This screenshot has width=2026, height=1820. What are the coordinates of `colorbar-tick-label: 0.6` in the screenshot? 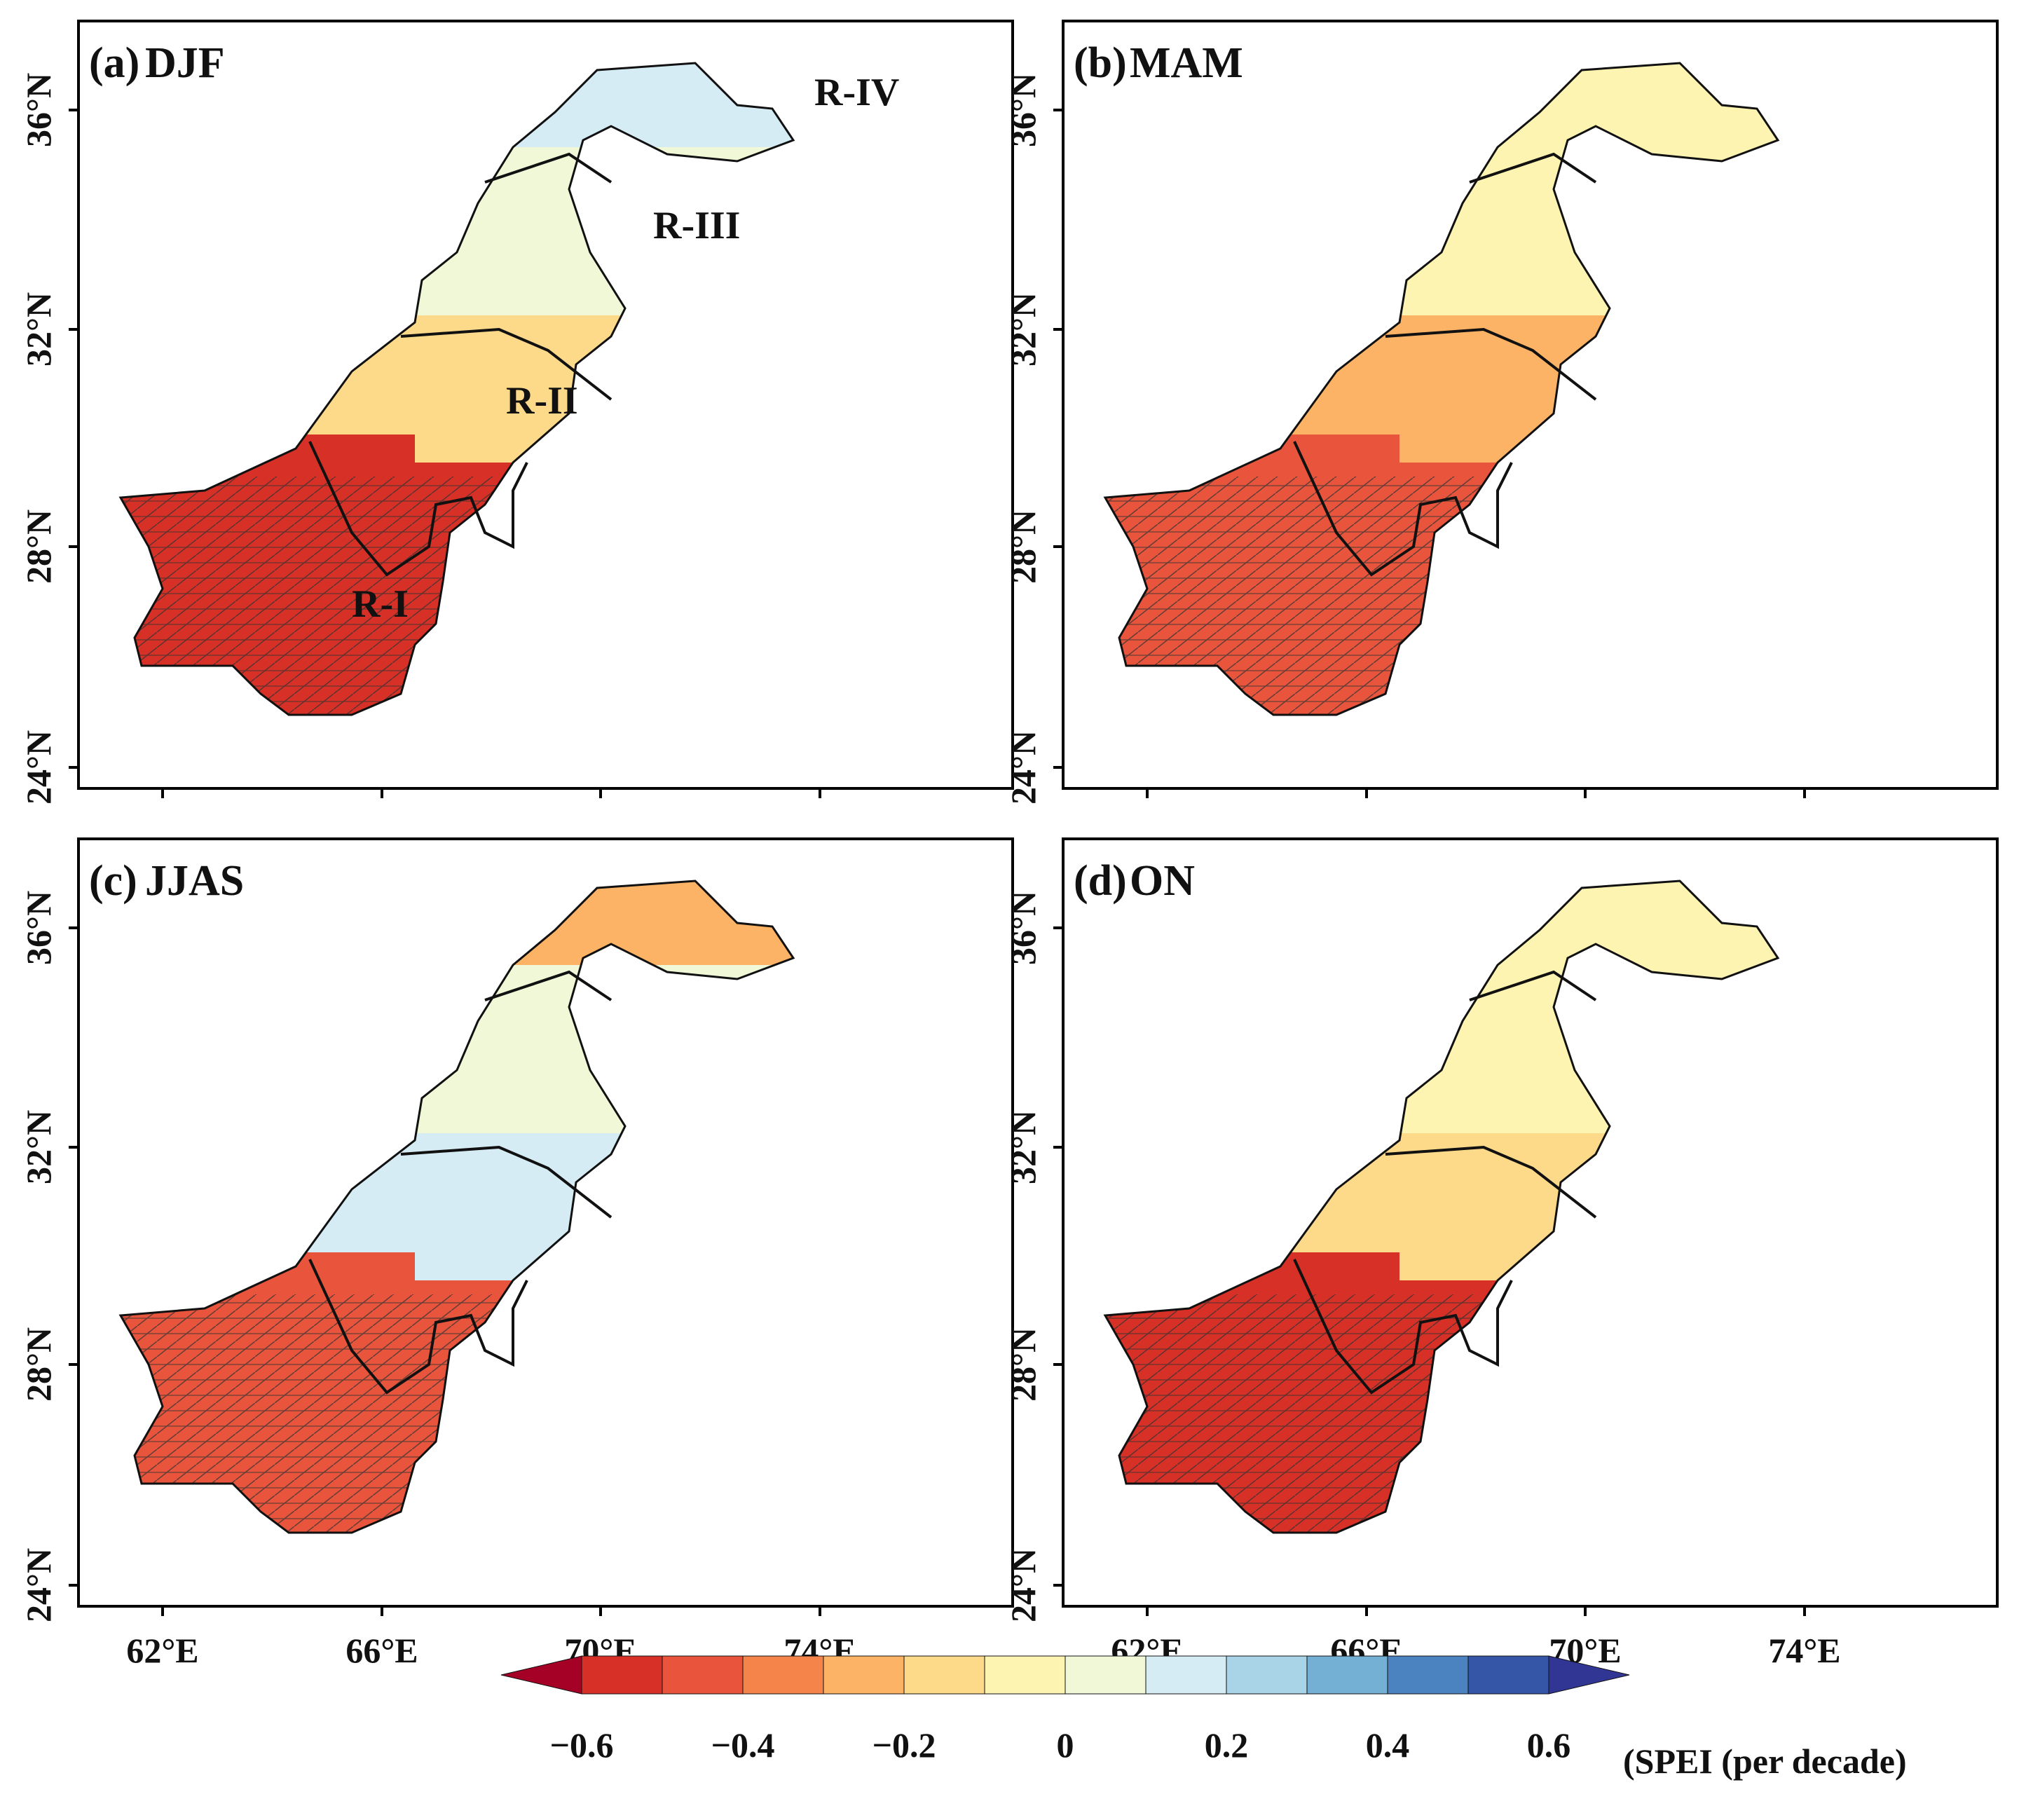 It's located at (1549, 1745).